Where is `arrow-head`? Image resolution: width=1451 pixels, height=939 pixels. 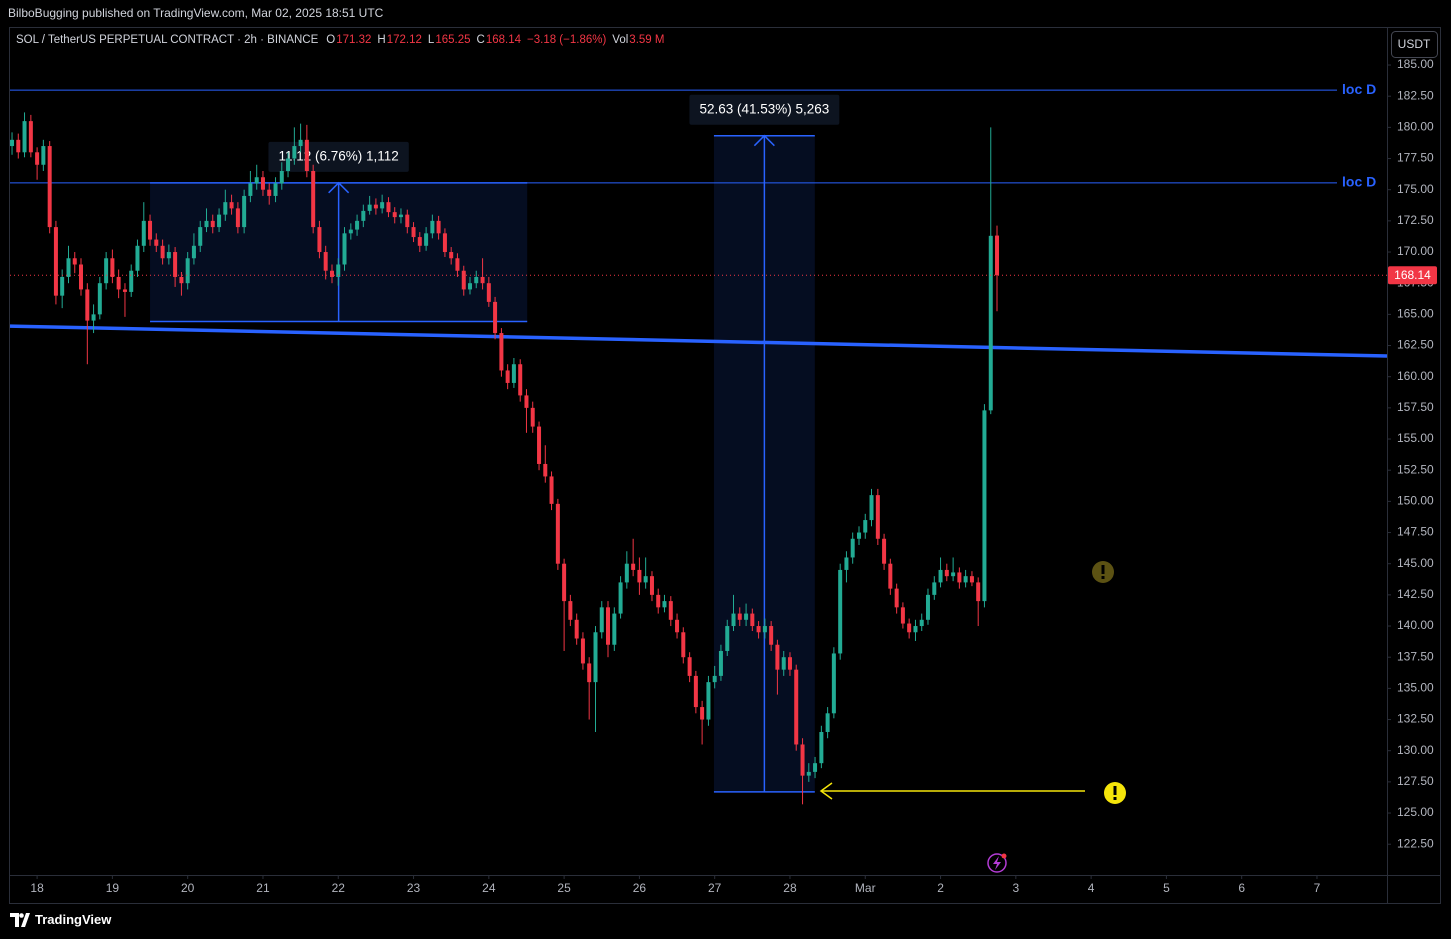
arrow-head is located at coordinates (826, 791).